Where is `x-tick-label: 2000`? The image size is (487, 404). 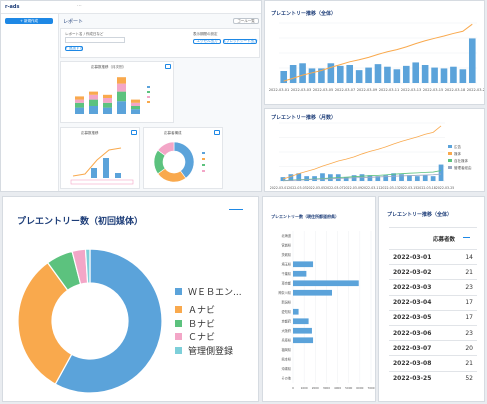
x-tick-label: 2000 is located at coordinates (315, 388).